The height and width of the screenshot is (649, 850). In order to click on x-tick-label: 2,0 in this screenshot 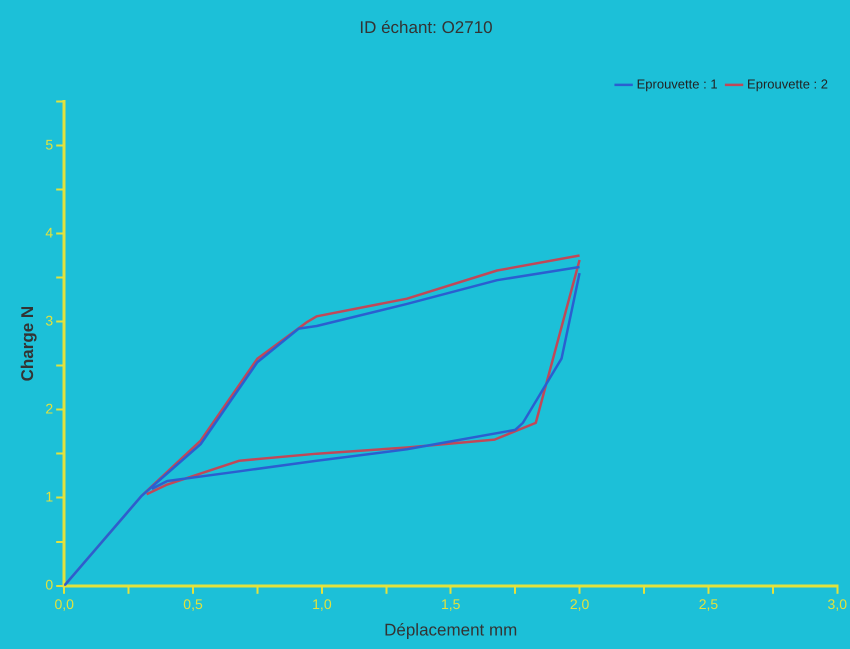, I will do `click(580, 604)`.